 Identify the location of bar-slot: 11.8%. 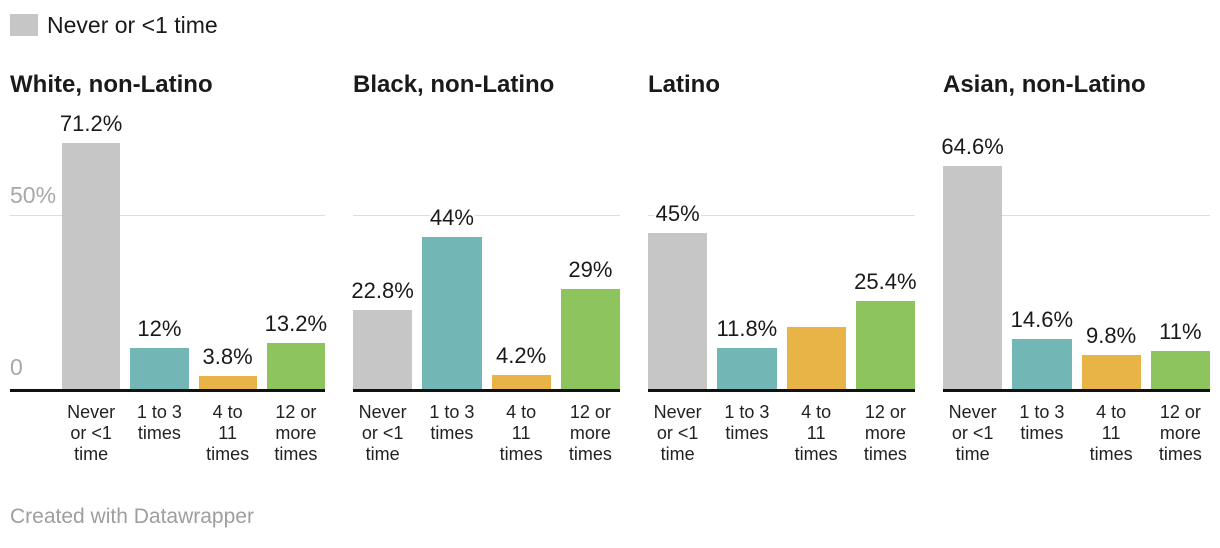
(747, 352).